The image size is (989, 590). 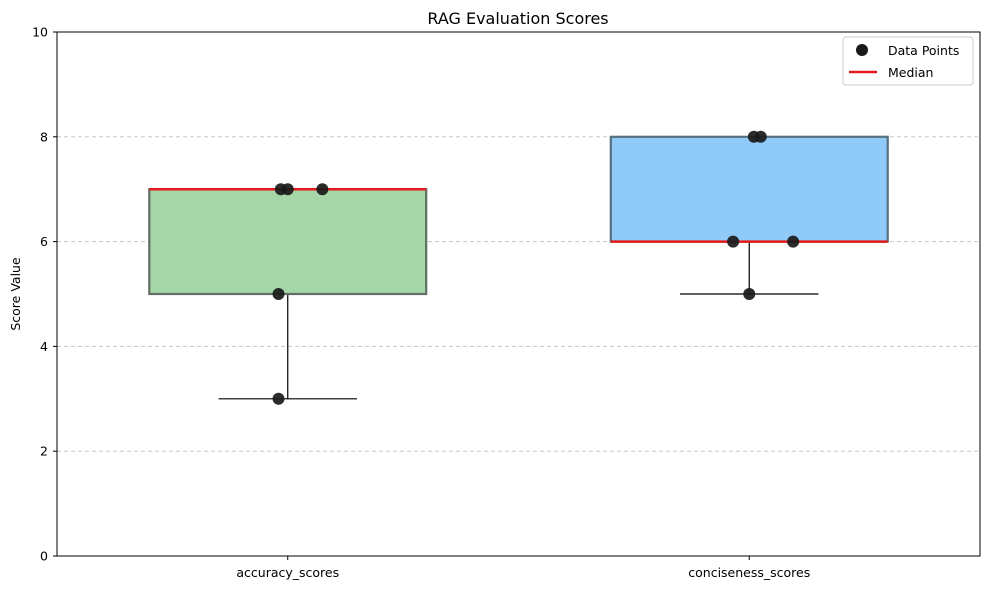 I want to click on x-tick-label: accuracy_scores, so click(x=287, y=572).